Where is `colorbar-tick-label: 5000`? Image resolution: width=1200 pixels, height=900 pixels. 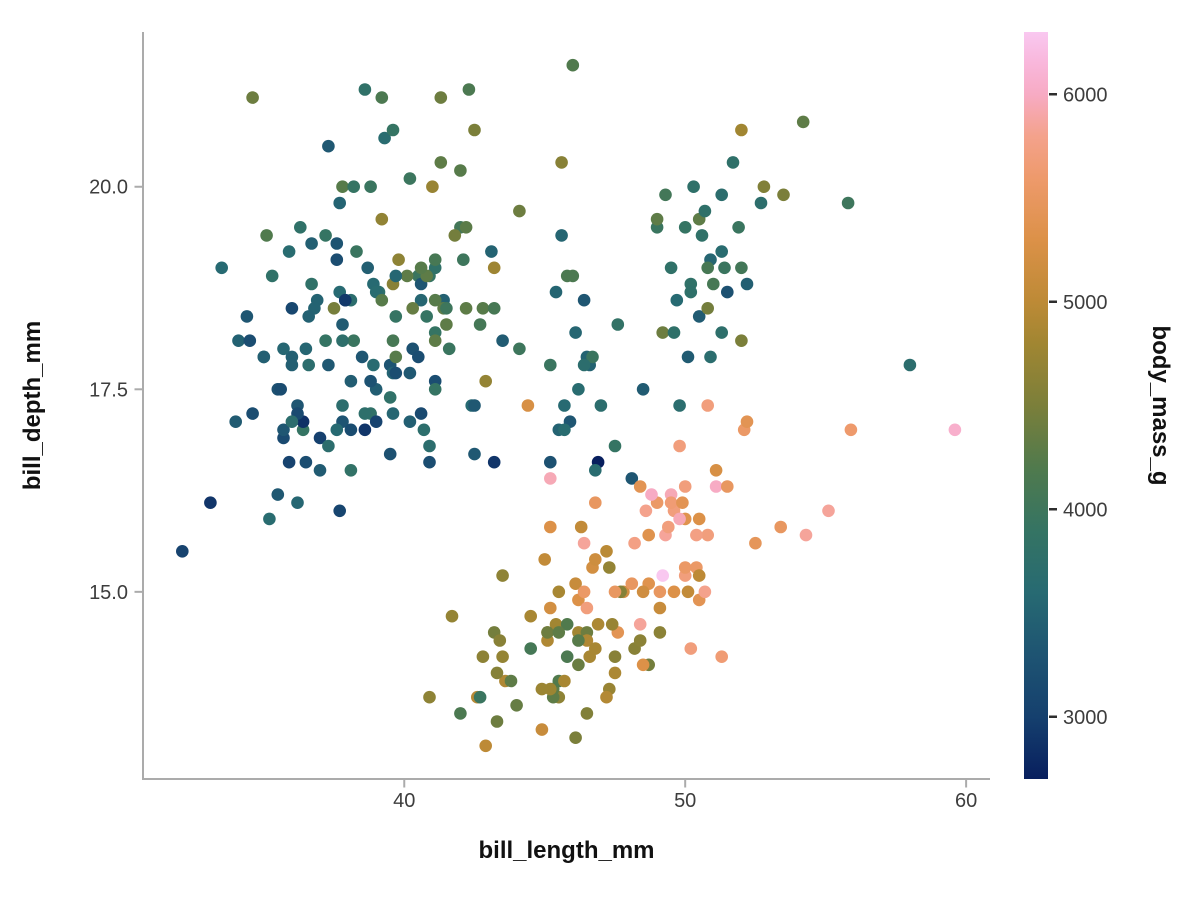 colorbar-tick-label: 5000 is located at coordinates (1085, 303).